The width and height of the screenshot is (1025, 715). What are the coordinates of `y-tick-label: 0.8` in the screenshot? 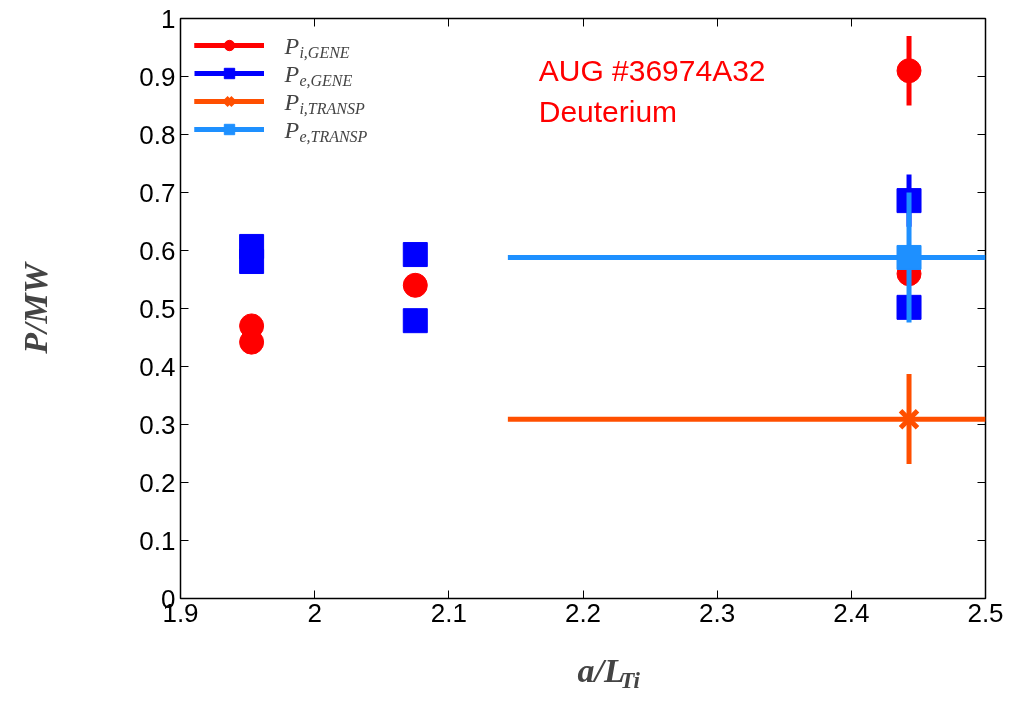 It's located at (157, 134).